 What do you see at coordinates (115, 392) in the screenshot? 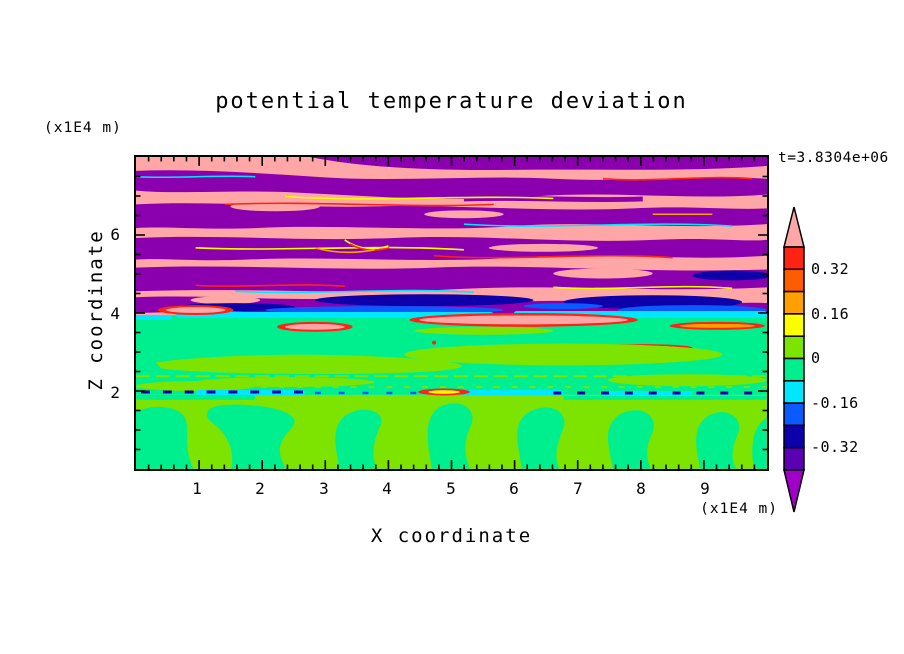
I see `y-tick-label-2: 2` at bounding box center [115, 392].